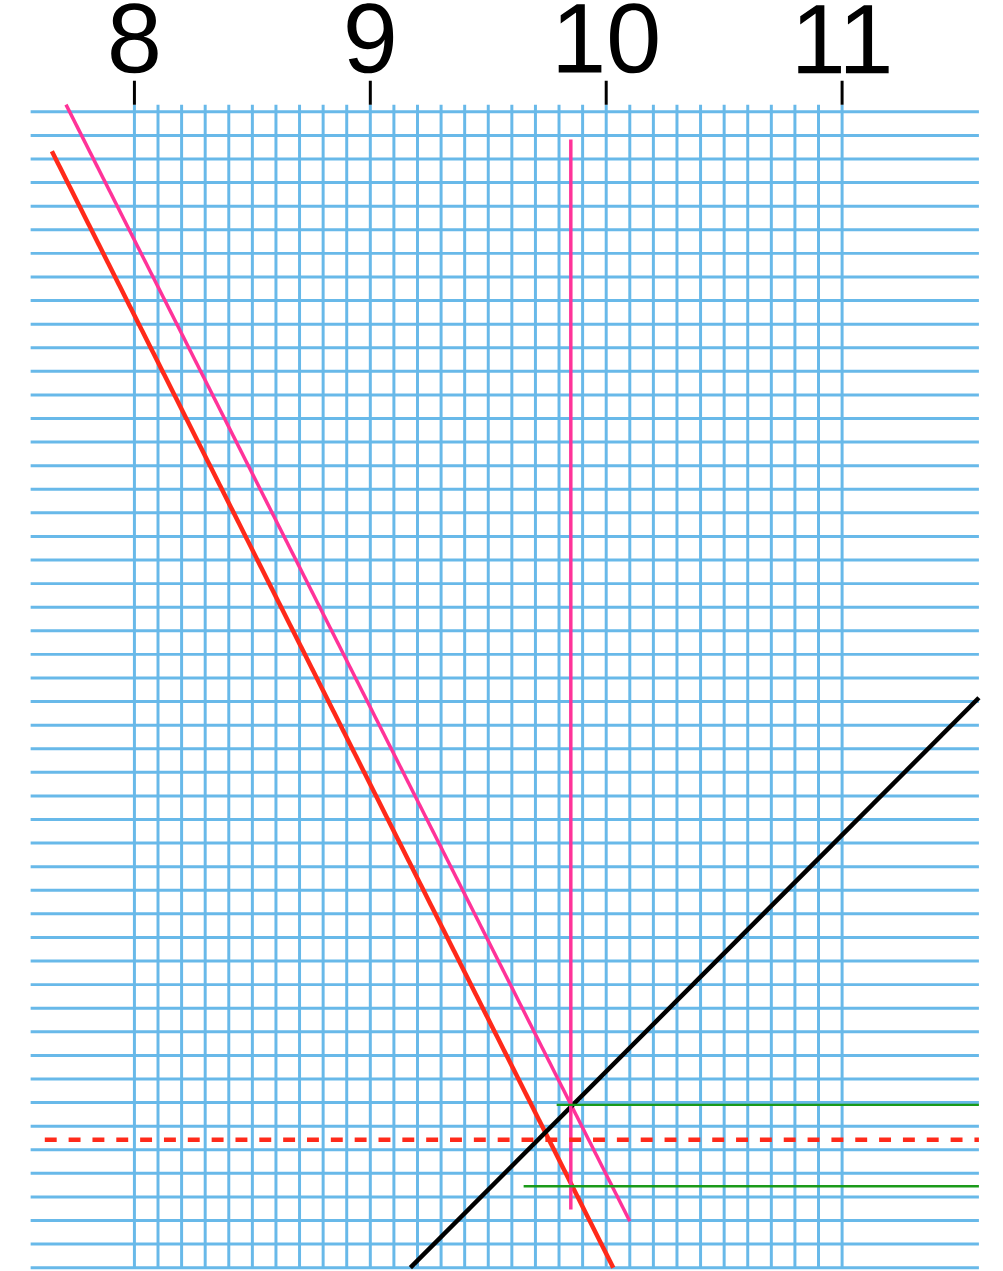 This screenshot has height=1271, width=1003. I want to click on x-tick-label: 8, so click(134, 38).